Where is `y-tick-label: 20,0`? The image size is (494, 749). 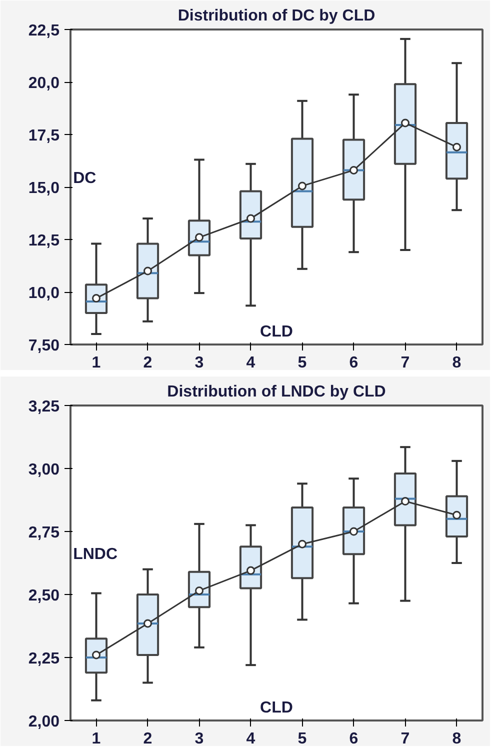
y-tick-label: 20,0 is located at coordinates (44, 83).